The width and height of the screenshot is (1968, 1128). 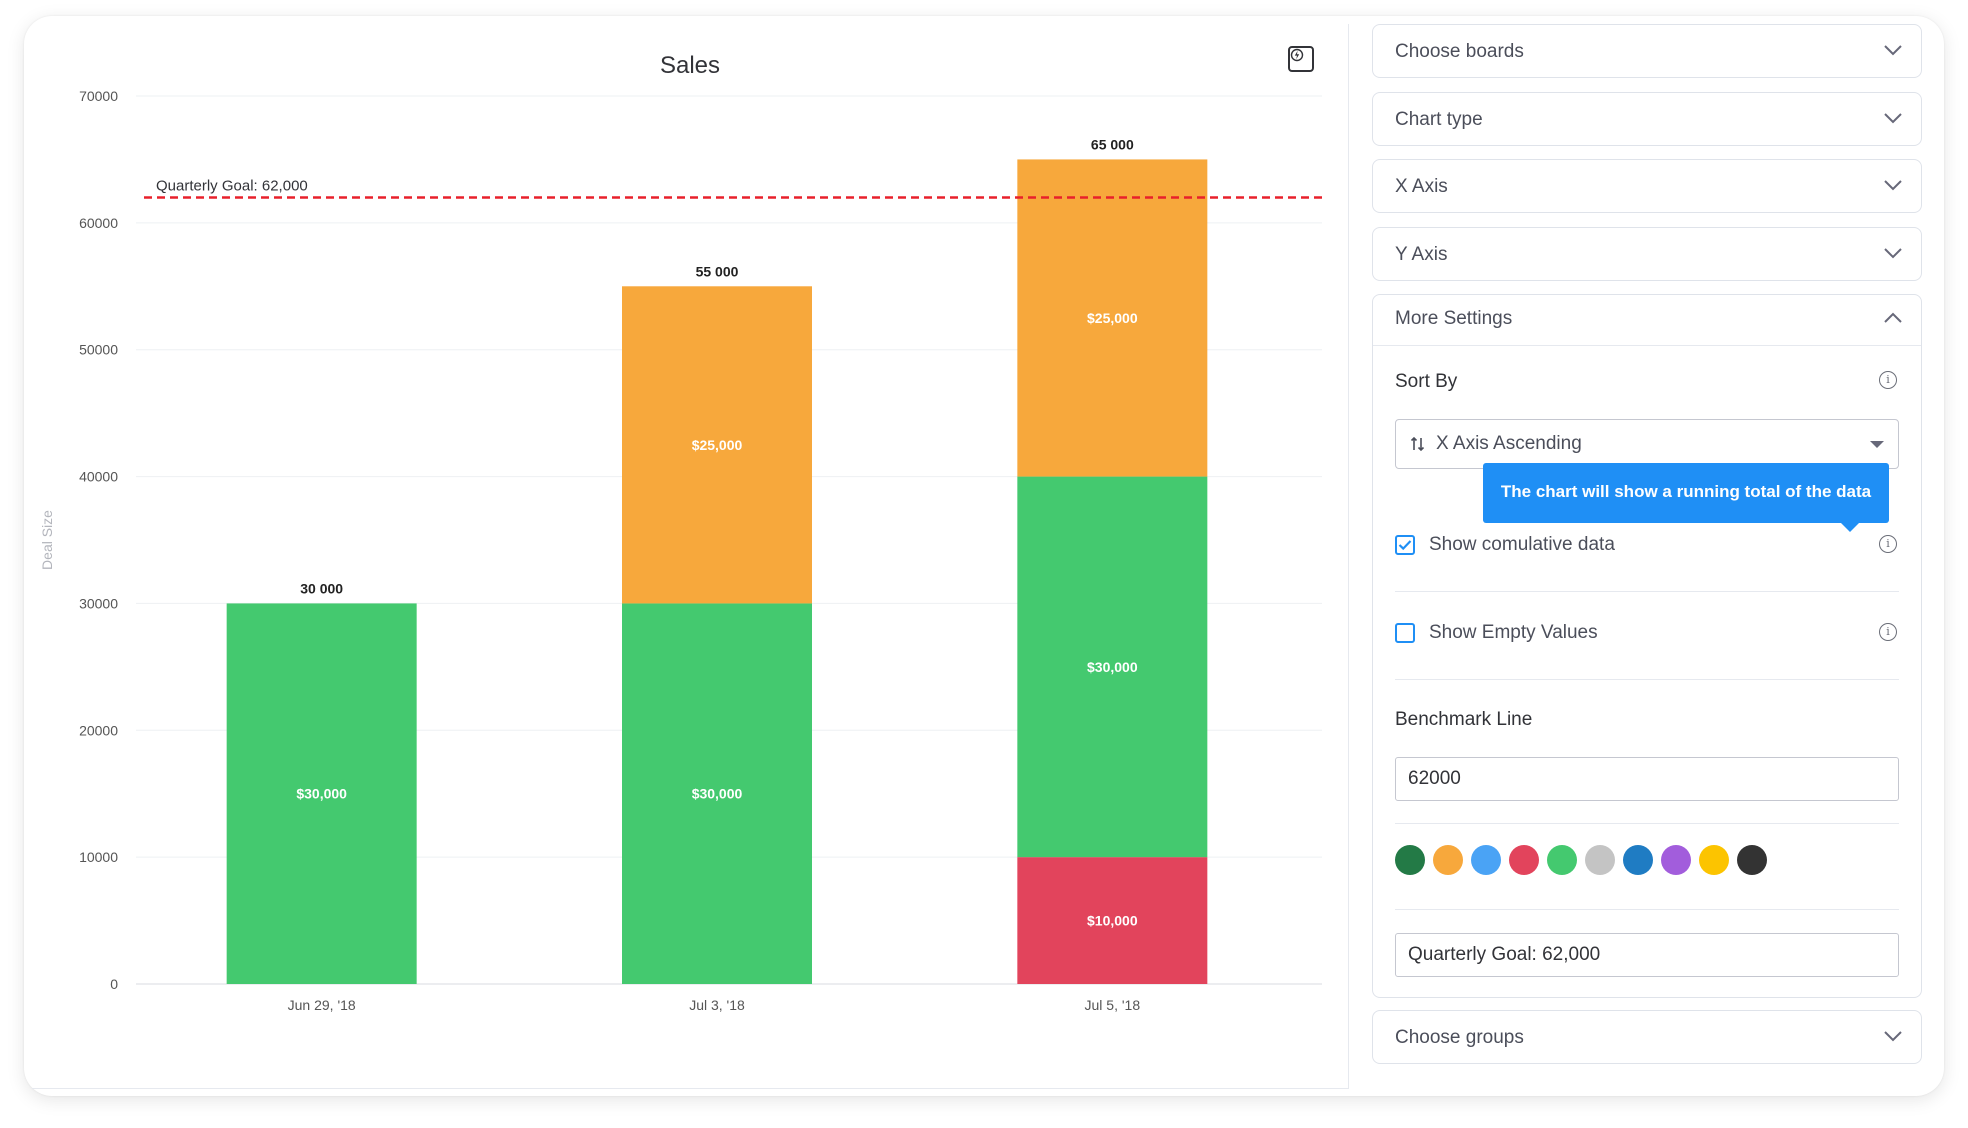 What do you see at coordinates (1439, 119) in the screenshot?
I see `chart-type-label: Chart type` at bounding box center [1439, 119].